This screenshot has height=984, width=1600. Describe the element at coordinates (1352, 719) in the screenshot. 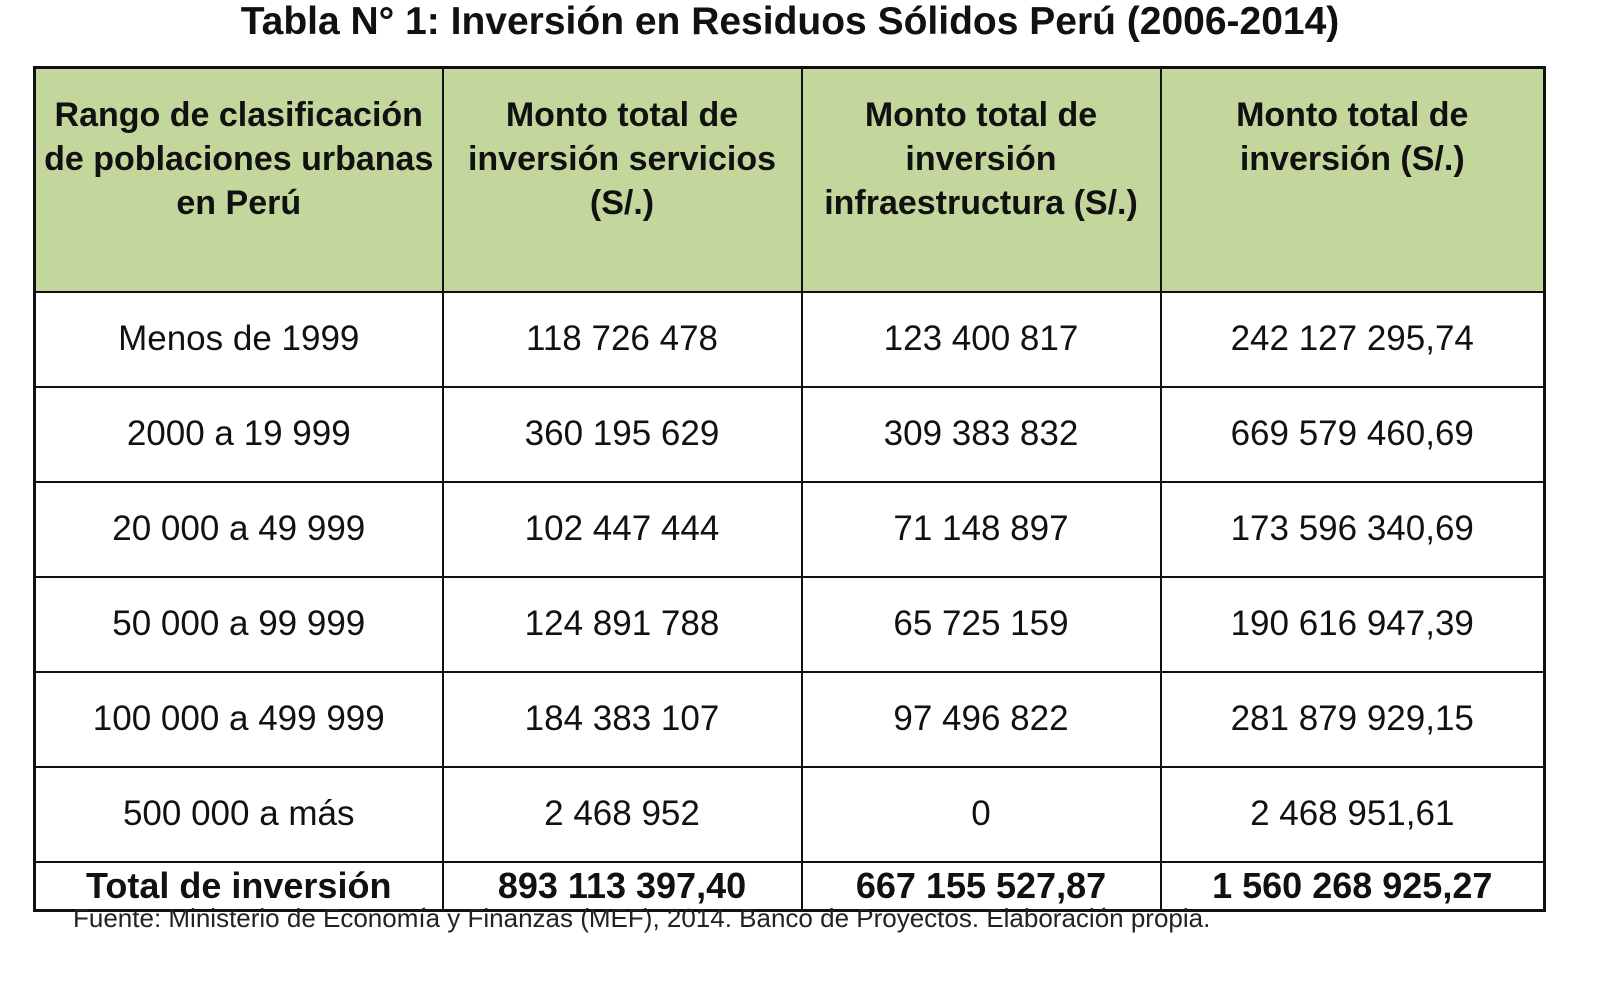

I see `cell-total: 281 879 929,15` at that location.